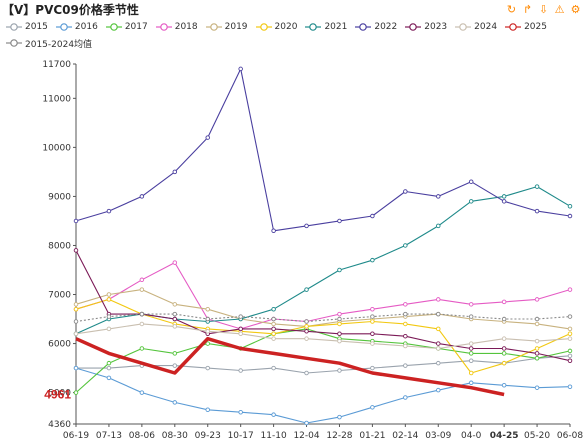  What do you see at coordinates (109, 363) in the screenshot?
I see `data-point-2017` at bounding box center [109, 363].